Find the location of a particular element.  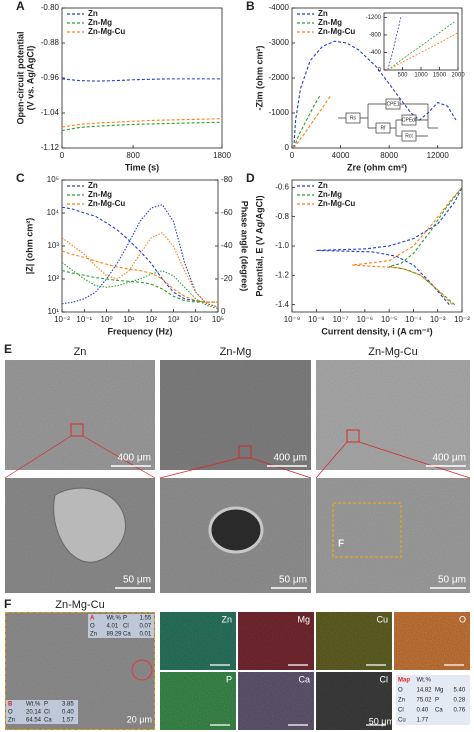

y-axis-label: Open-circuit potential is located at coordinates (20, 77).